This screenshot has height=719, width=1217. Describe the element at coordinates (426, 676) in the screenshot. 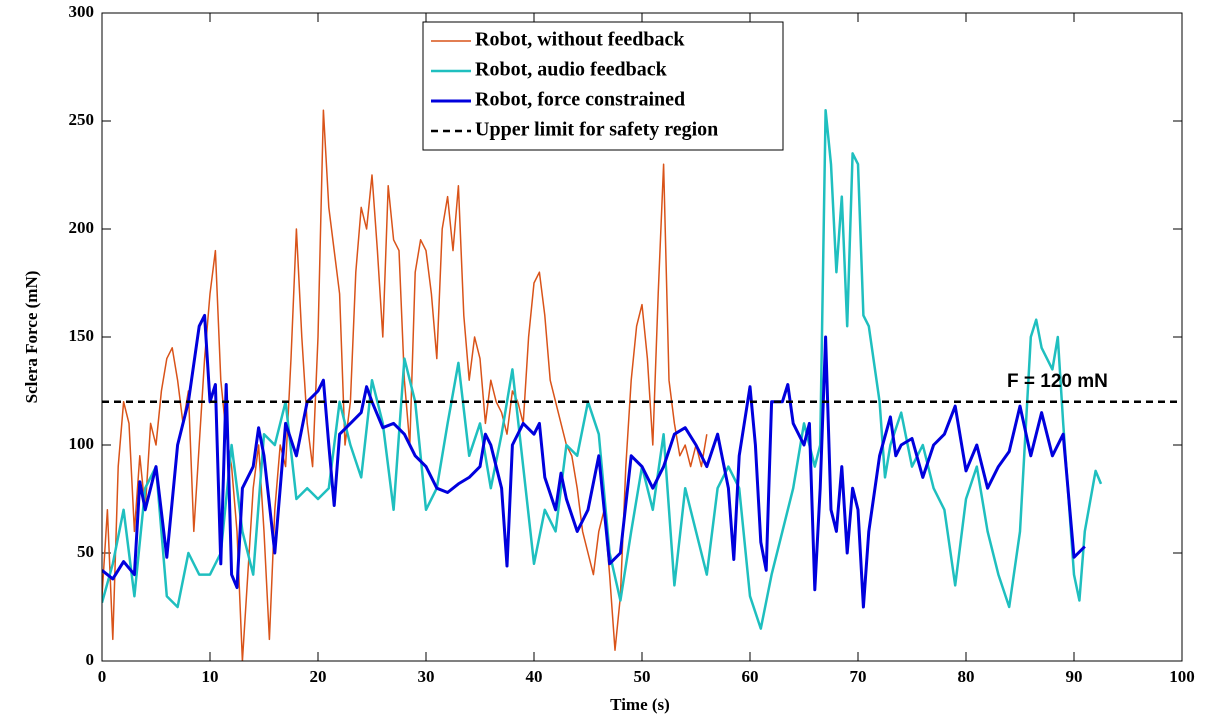

I see `x-tick-label: 30` at that location.